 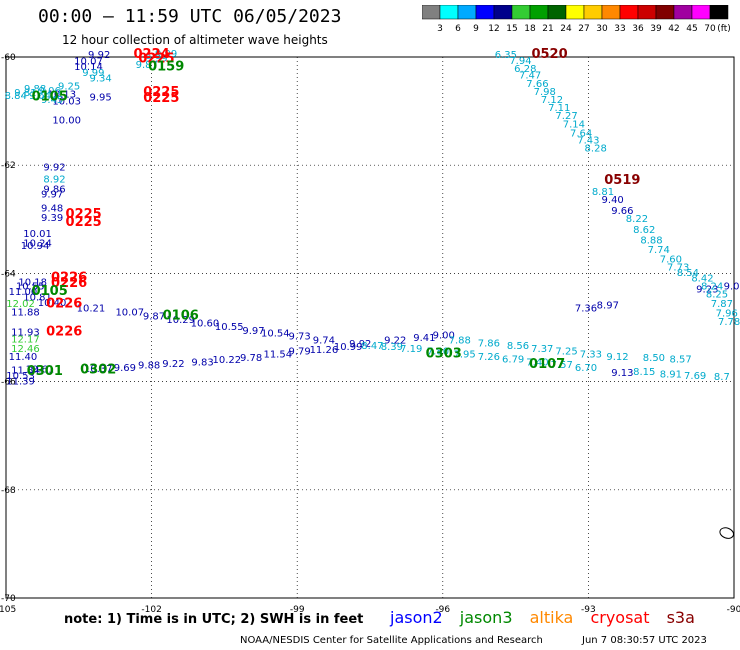 What do you see at coordinates (619, 29) in the screenshot?
I see `colorbar-tick-label: 33` at bounding box center [619, 29].